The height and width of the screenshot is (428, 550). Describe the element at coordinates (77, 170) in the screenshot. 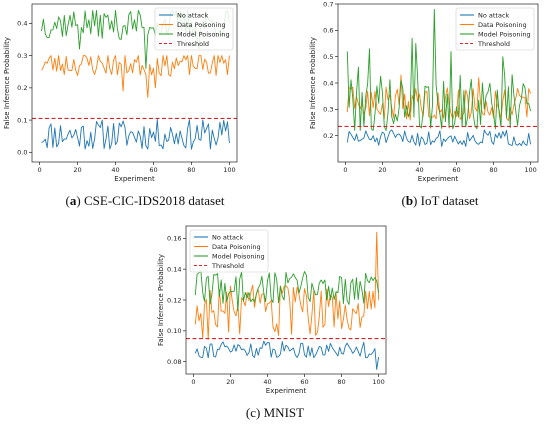

I see `x-tick-label-a: 20` at that location.